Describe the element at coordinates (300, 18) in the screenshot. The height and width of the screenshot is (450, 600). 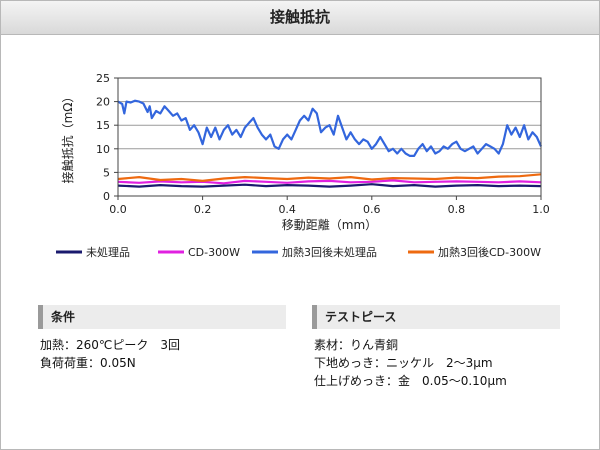
I see `page-title: 接触抵抗` at that location.